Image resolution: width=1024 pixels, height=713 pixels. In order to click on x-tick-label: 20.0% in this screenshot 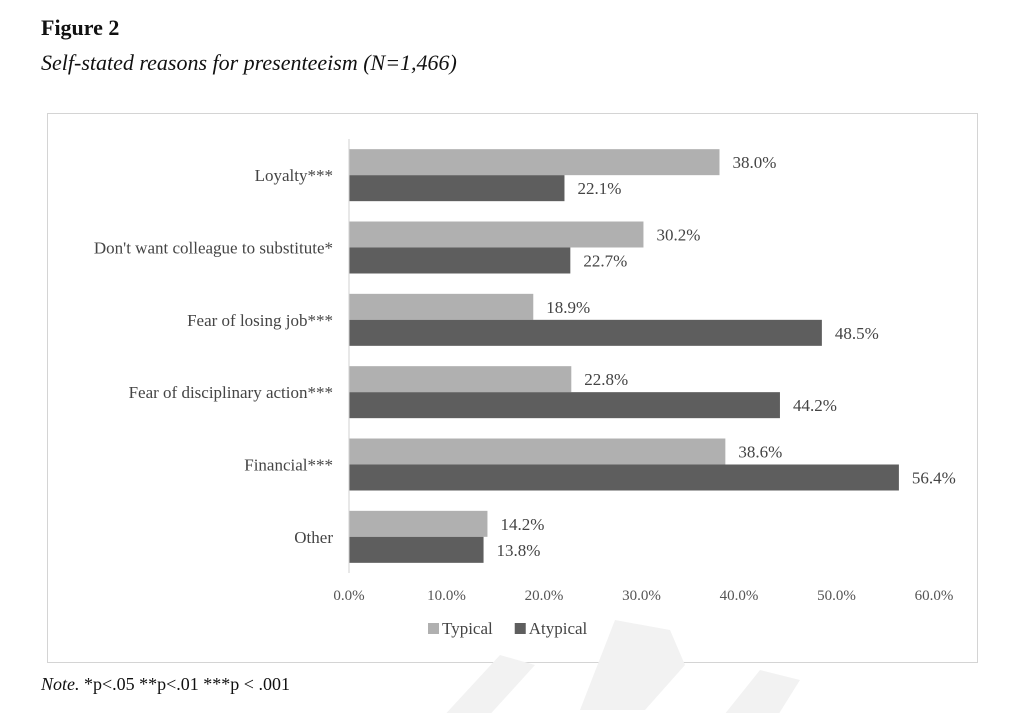, I will do `click(544, 596)`.